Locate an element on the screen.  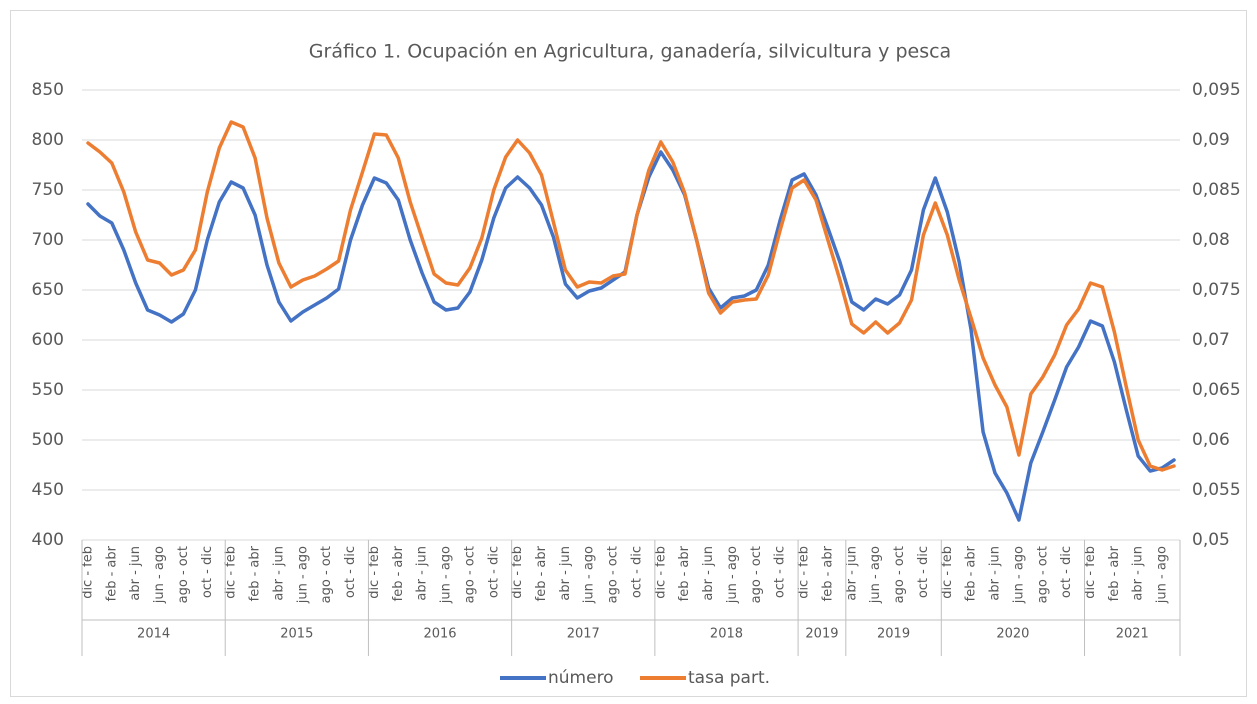
group-label: 2021 is located at coordinates (1132, 634).